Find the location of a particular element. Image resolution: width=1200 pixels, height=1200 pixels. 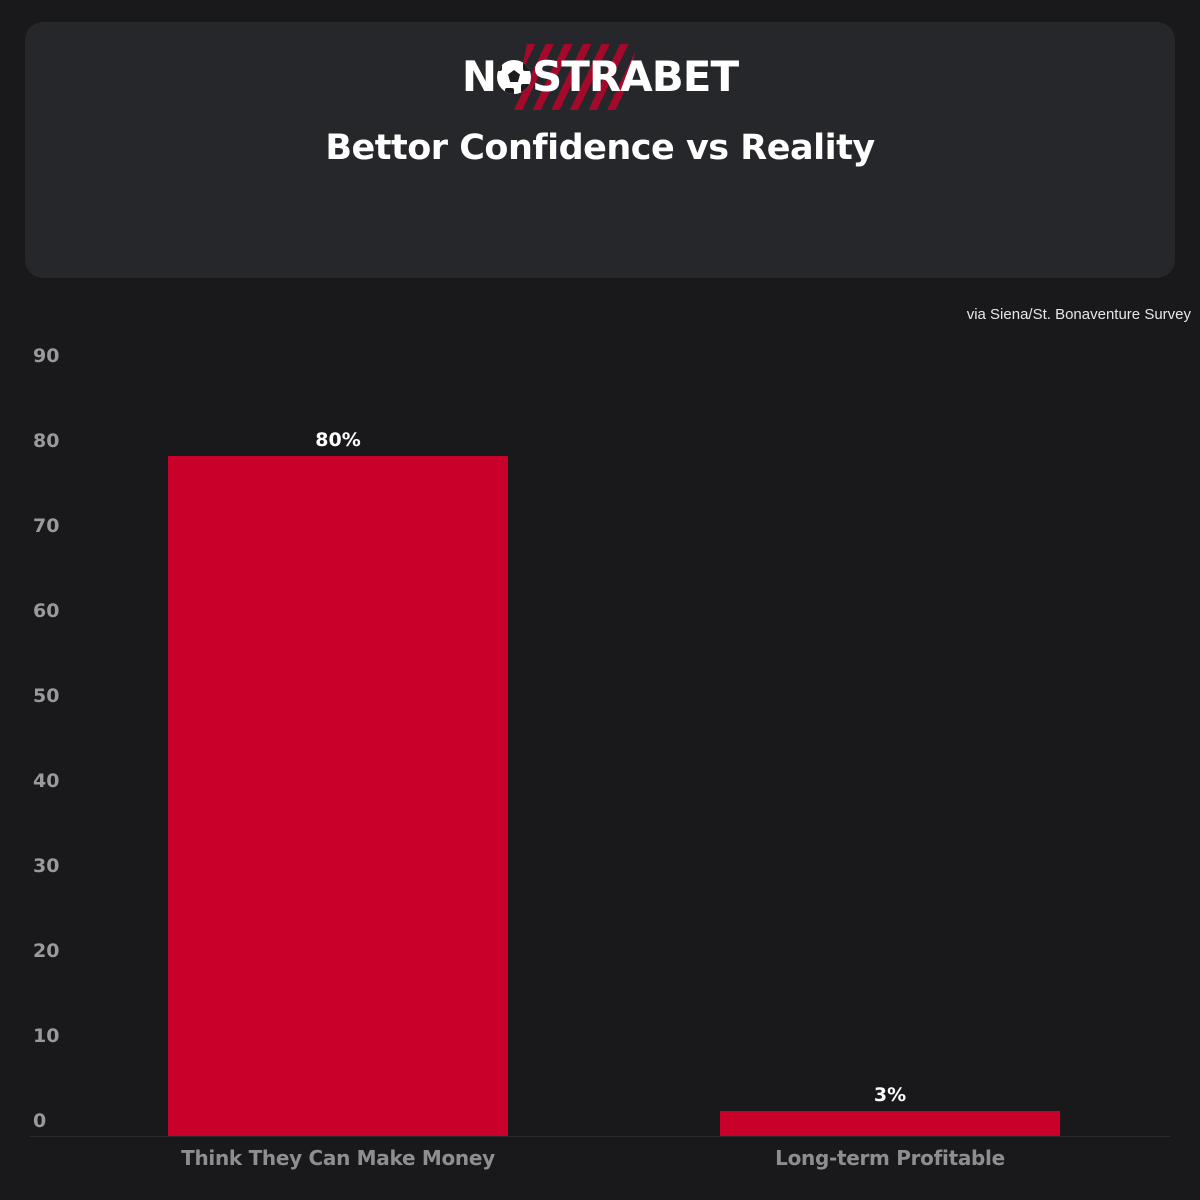

y-tick-label: 20 is located at coordinates (46, 951).